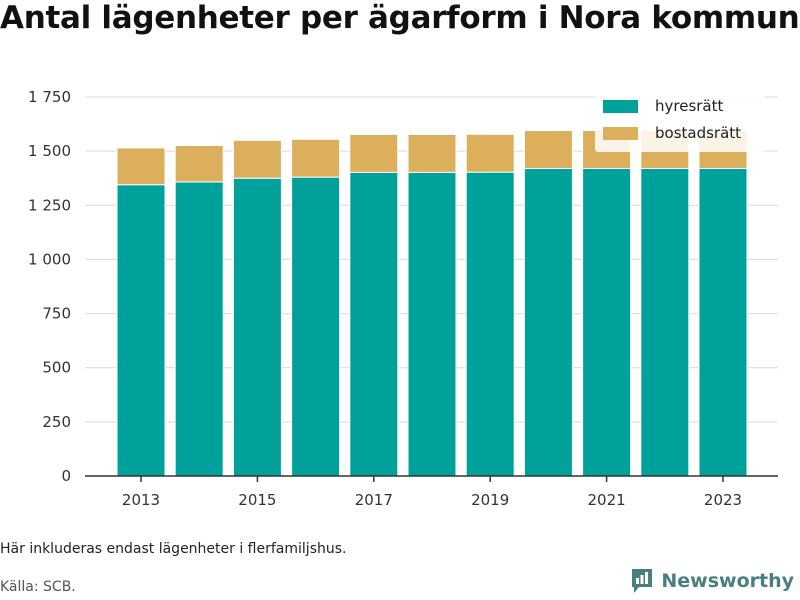 This screenshot has width=800, height=600. I want to click on x-tick-label: 2017, so click(374, 500).